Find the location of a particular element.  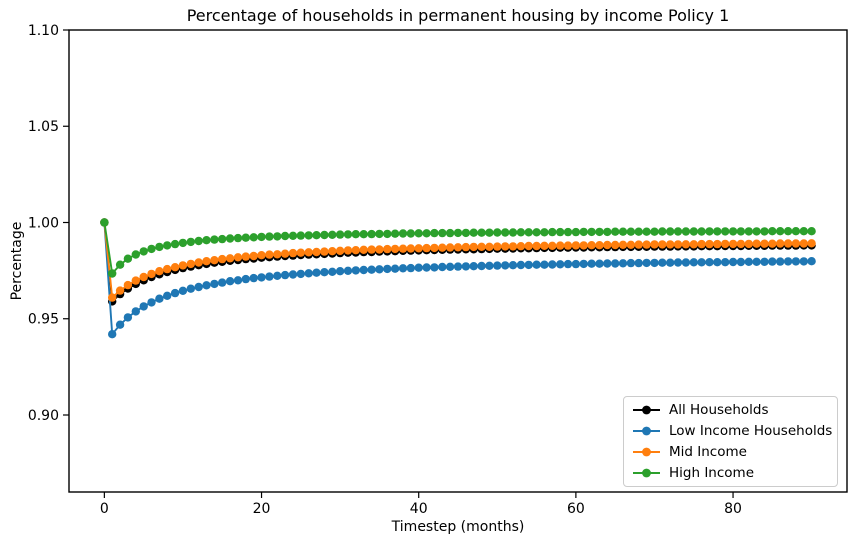

legend-item-mid-income: Mid Income is located at coordinates (730, 452).